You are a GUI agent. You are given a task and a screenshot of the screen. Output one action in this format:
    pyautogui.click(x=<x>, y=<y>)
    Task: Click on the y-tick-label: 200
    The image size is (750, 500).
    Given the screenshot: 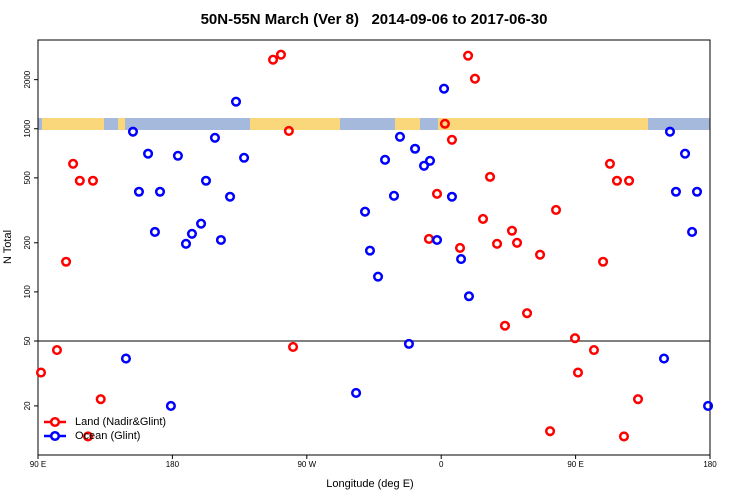 What is the action you would take?
    pyautogui.click(x=27, y=243)
    